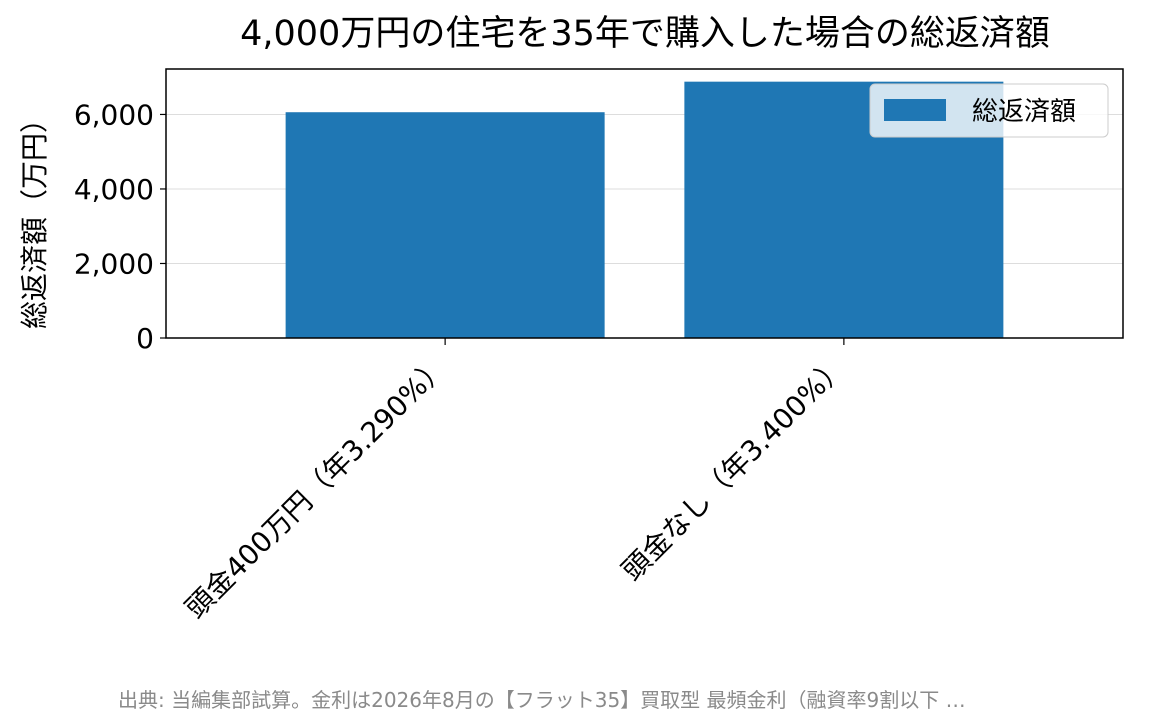 The image size is (1165, 725). Describe the element at coordinates (1024, 112) in the screenshot. I see `legend-label: 総返済額` at that location.